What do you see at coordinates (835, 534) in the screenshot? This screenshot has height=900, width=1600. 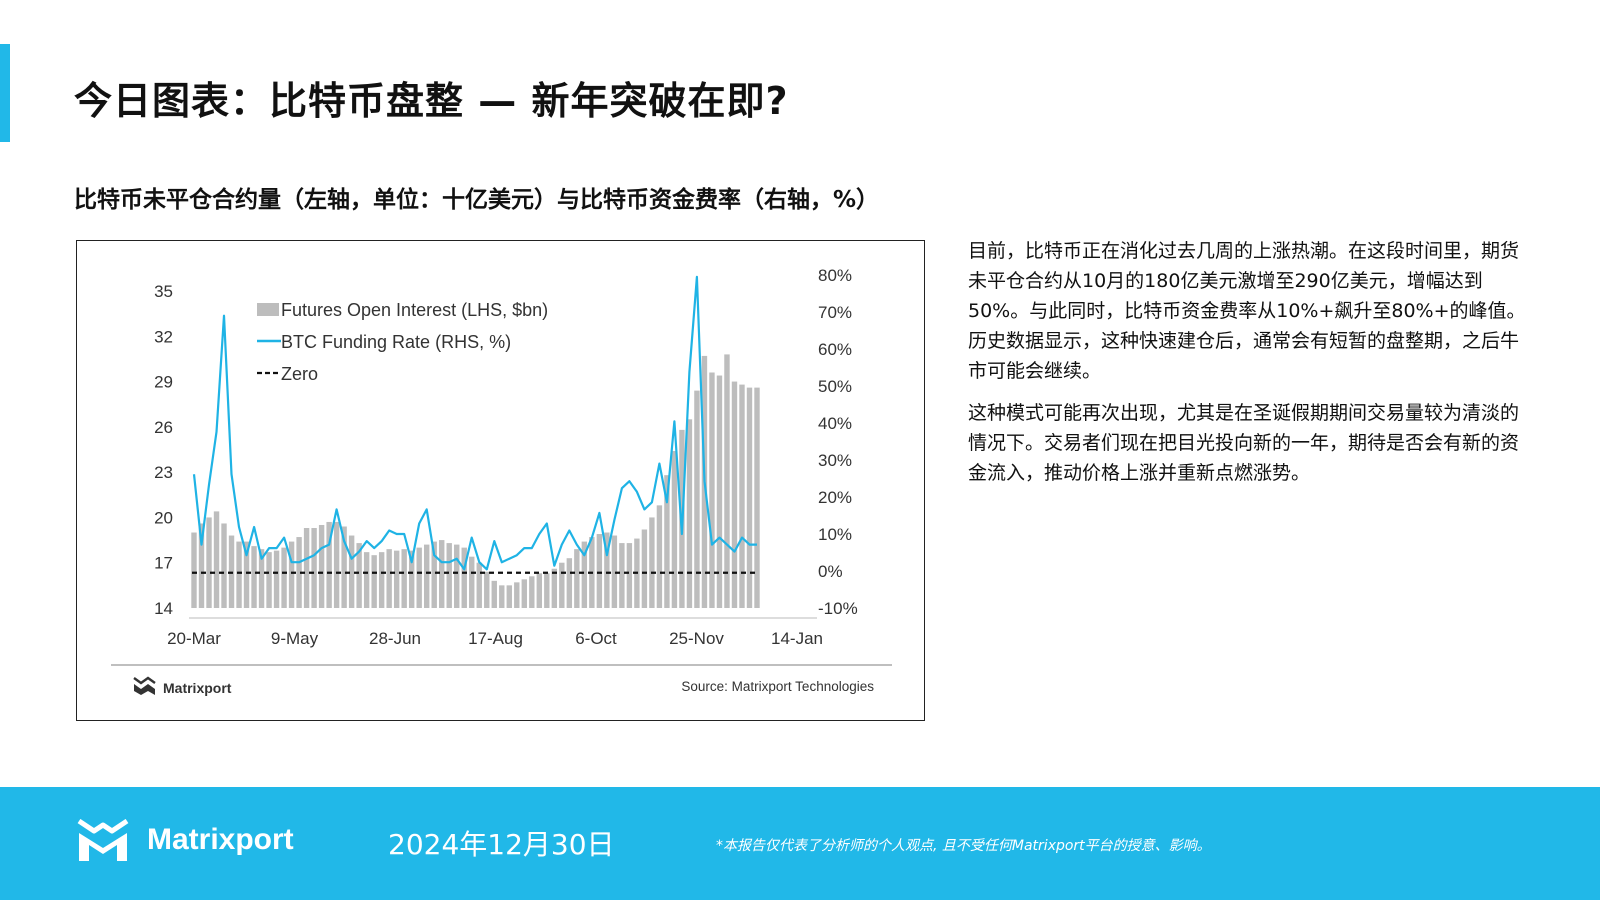 I see `right-axis-tick-label: 10%` at bounding box center [835, 534].